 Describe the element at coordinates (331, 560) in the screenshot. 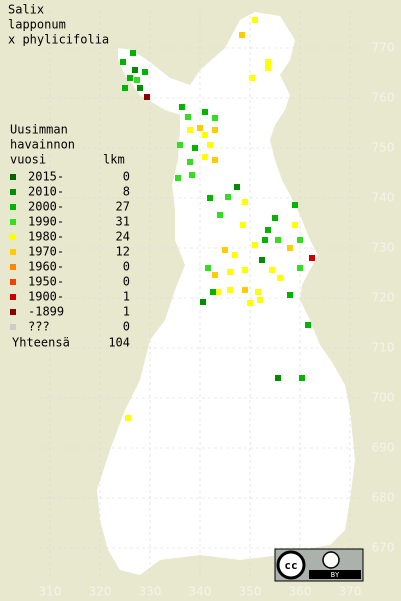

I see `by-icon` at that location.